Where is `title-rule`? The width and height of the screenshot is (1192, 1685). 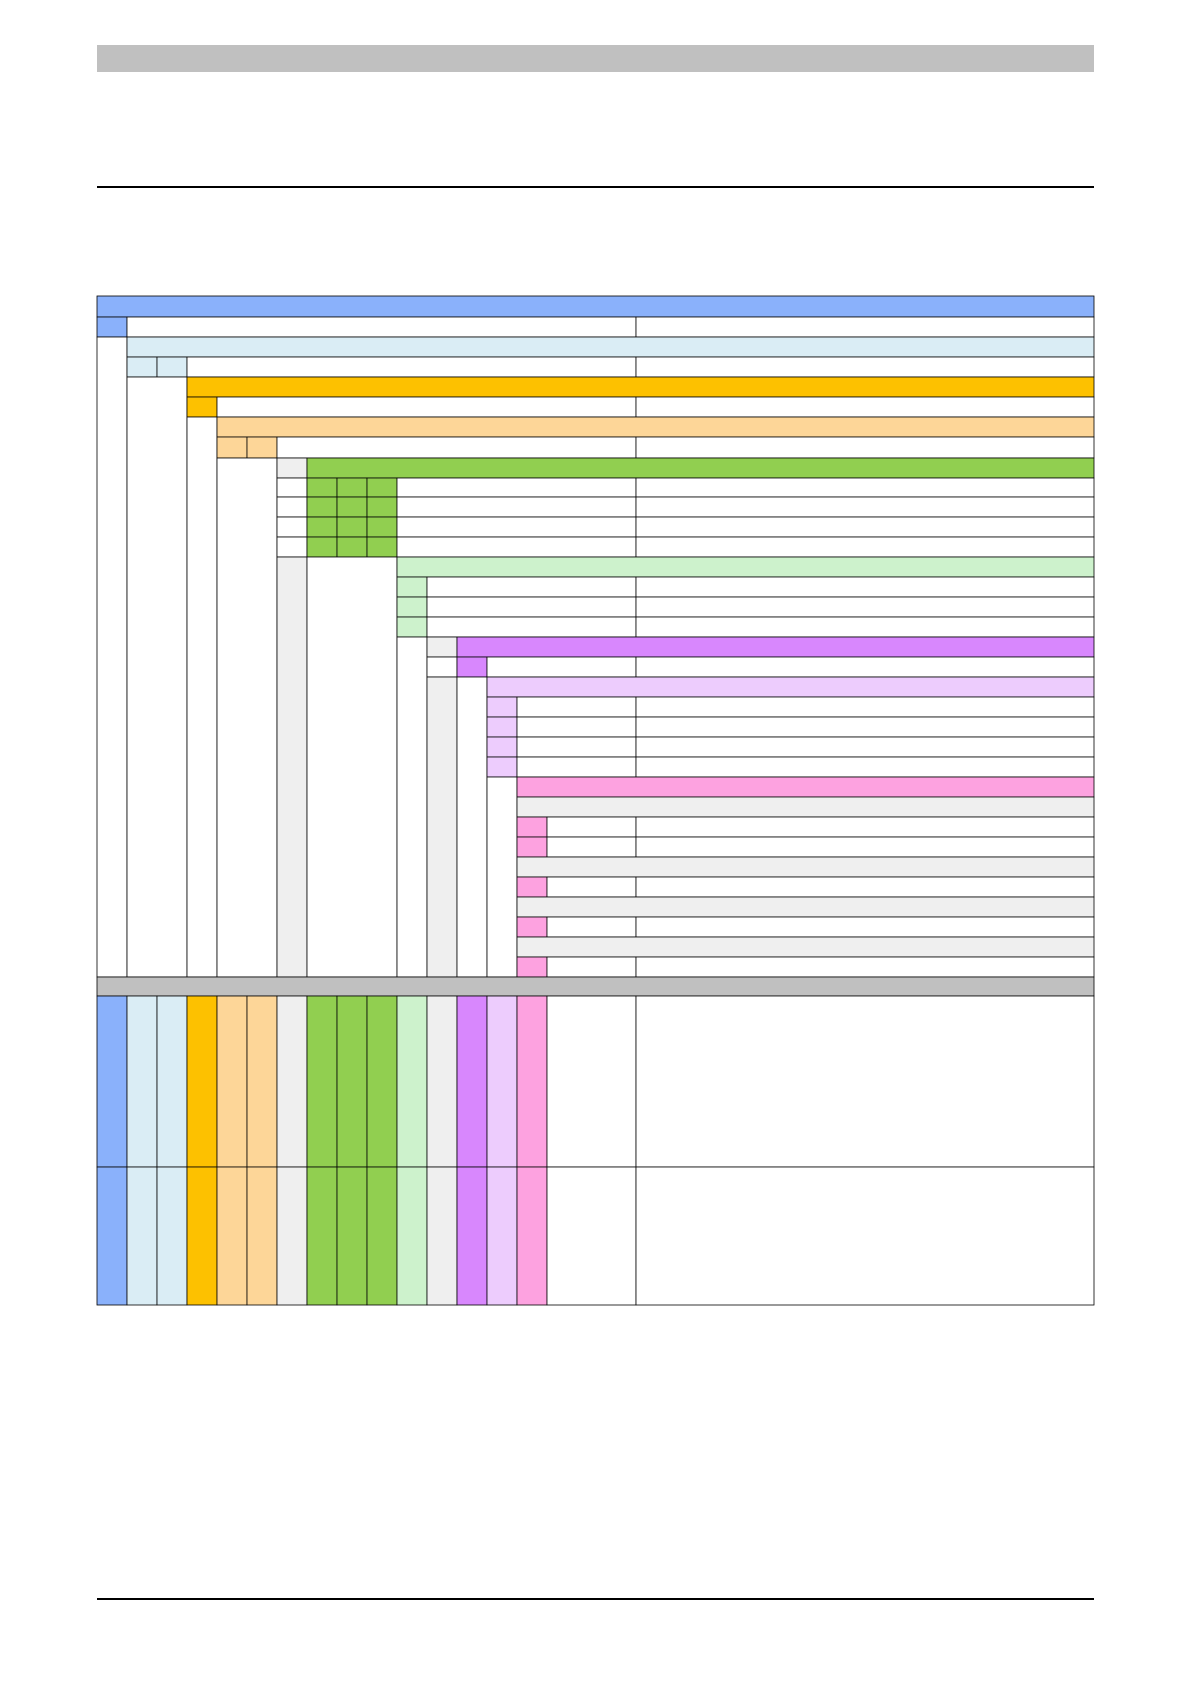 title-rule is located at coordinates (595, 187).